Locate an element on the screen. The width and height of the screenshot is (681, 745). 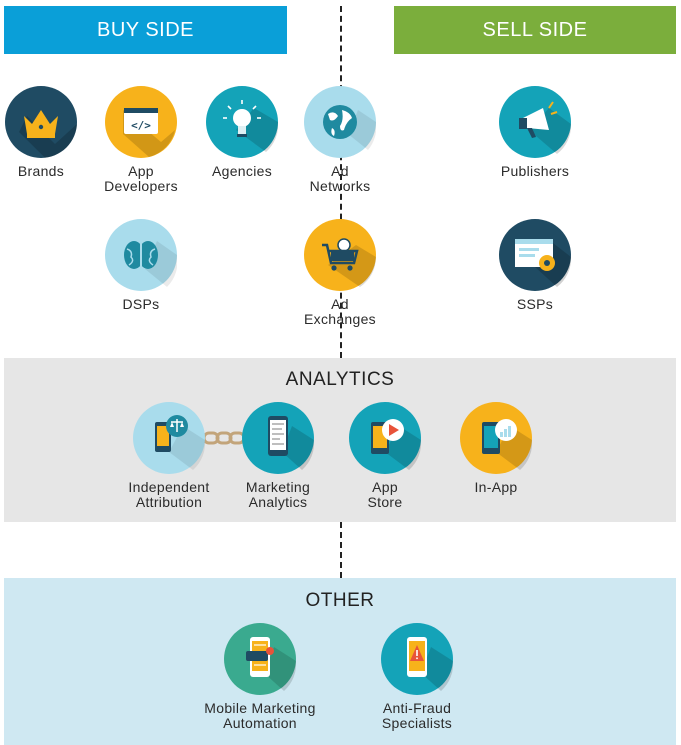
center-divider-bottom is located at coordinates (341, 550).